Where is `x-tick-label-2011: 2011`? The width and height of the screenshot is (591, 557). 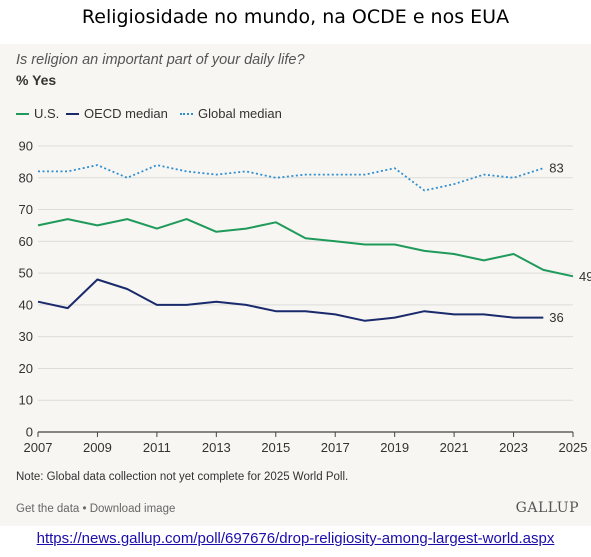
x-tick-label-2011: 2011 is located at coordinates (157, 447).